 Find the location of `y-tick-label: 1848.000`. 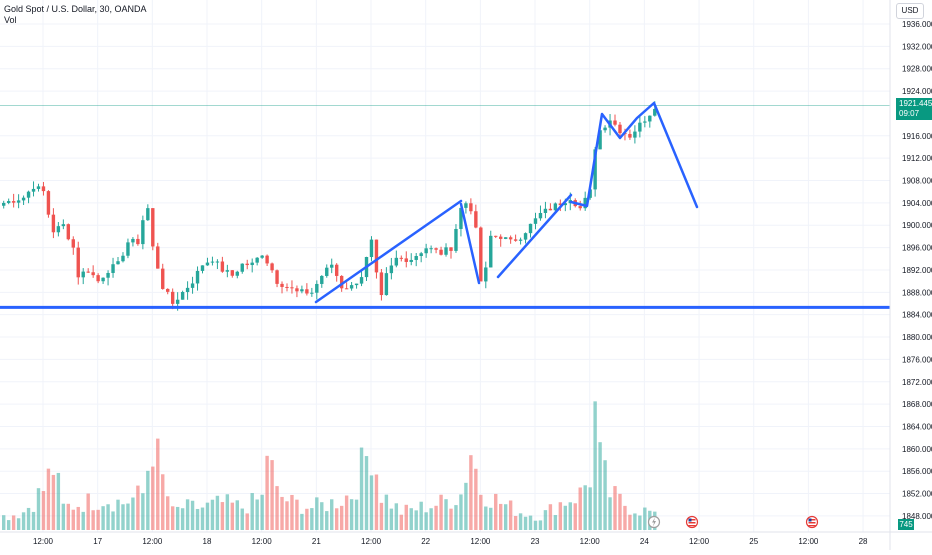

y-tick-label: 1848.000 is located at coordinates (917, 516).